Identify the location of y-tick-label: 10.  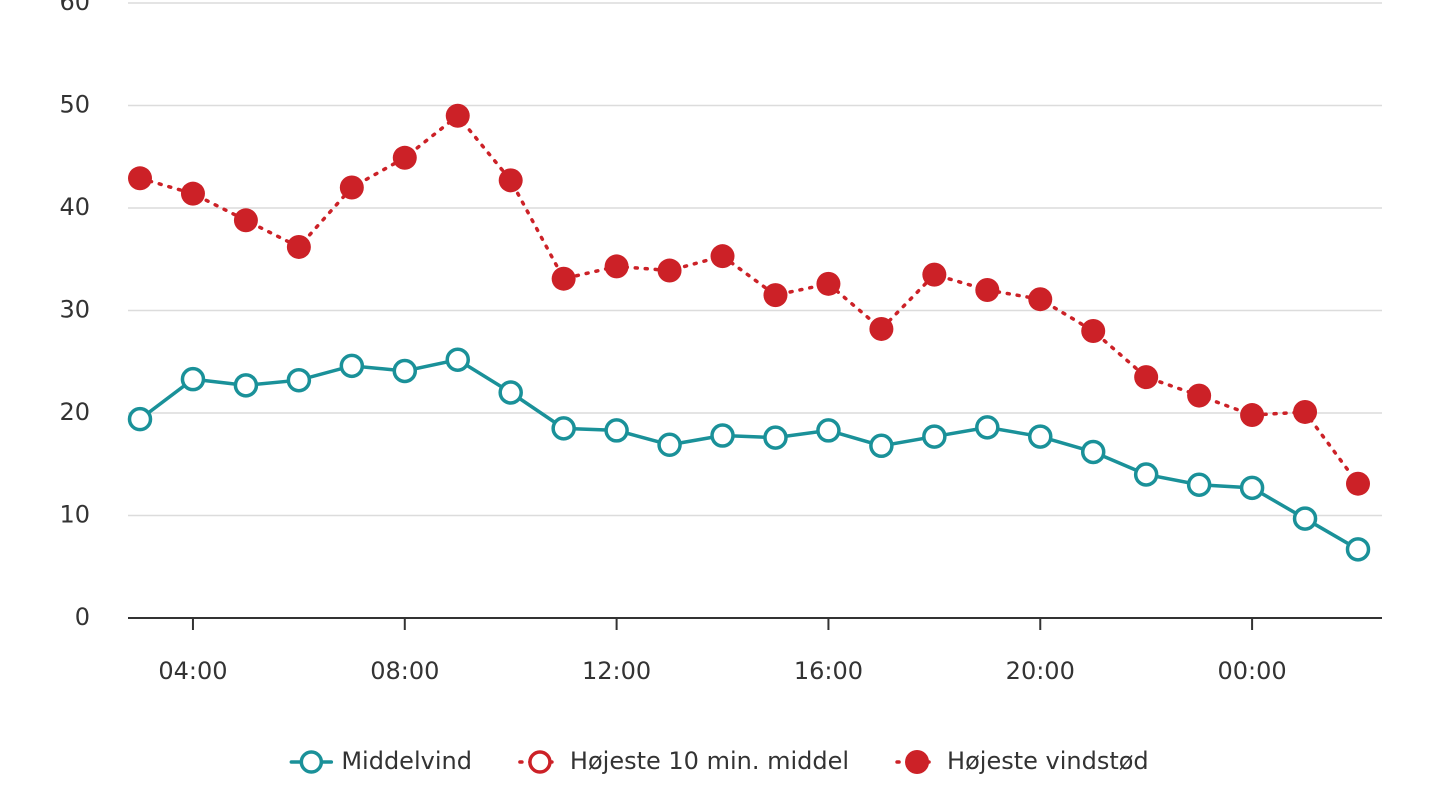
(74, 515).